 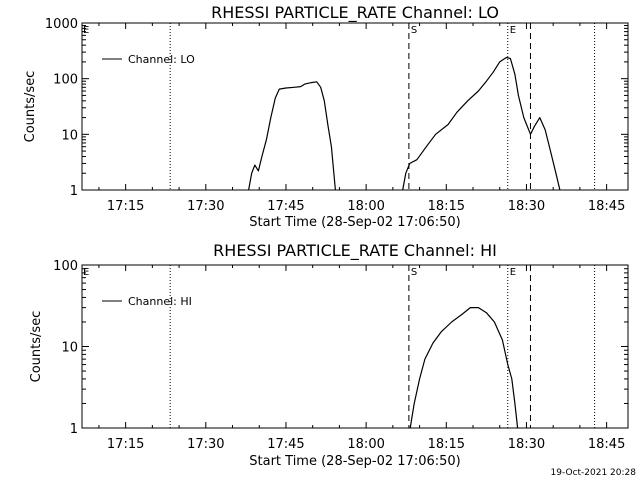 What do you see at coordinates (161, 59) in the screenshot?
I see `legend-entry: Channel: LO` at bounding box center [161, 59].